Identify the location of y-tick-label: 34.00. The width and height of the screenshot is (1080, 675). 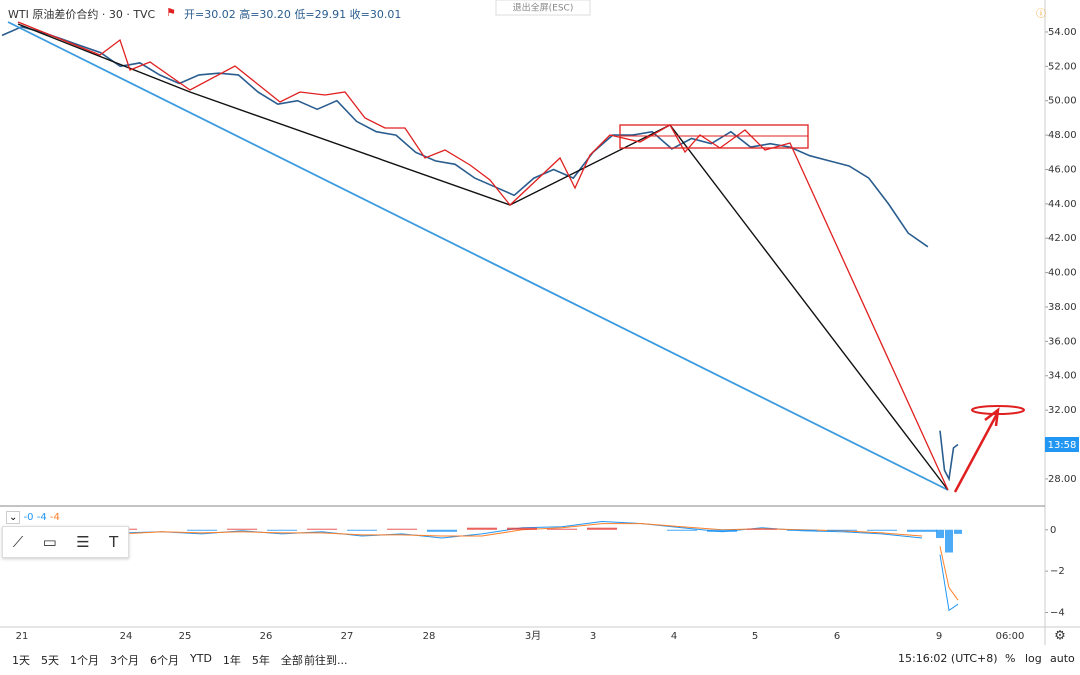
(1062, 376).